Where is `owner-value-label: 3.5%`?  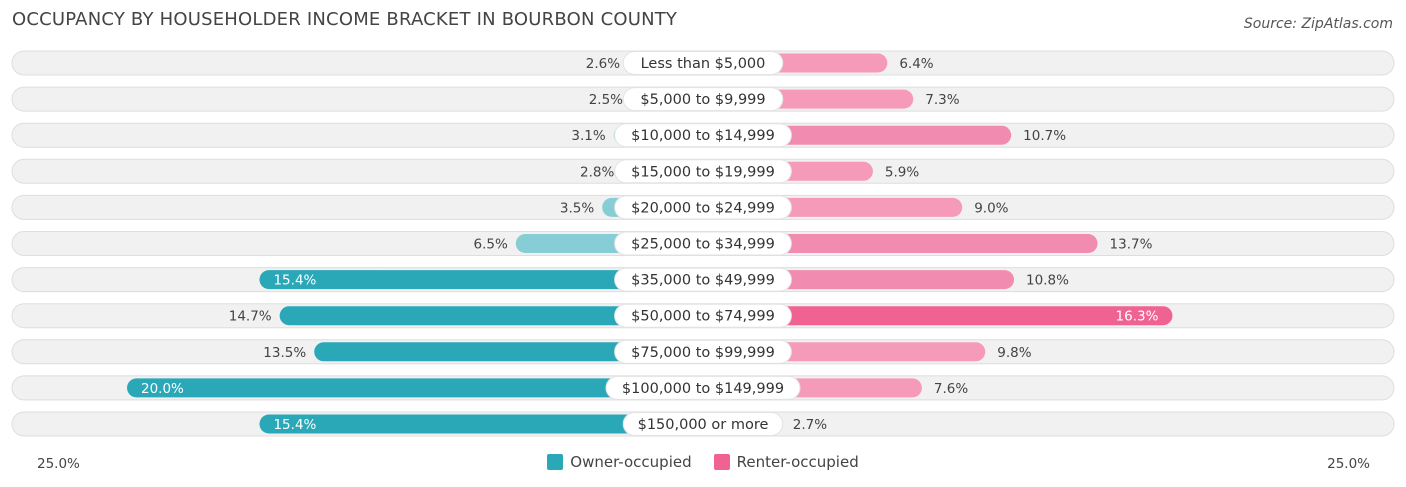 owner-value-label: 3.5% is located at coordinates (577, 208).